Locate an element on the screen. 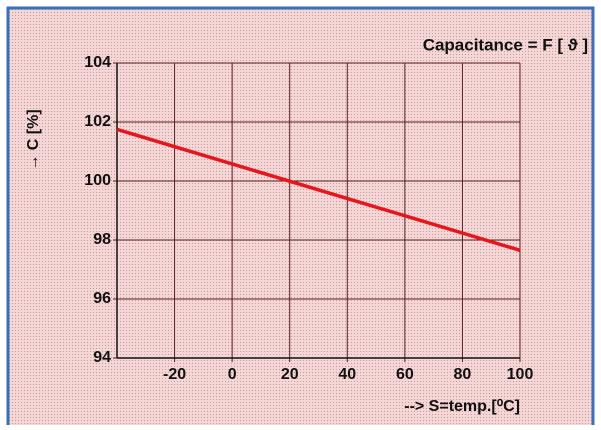  x-tick-label: 40 is located at coordinates (347, 374).